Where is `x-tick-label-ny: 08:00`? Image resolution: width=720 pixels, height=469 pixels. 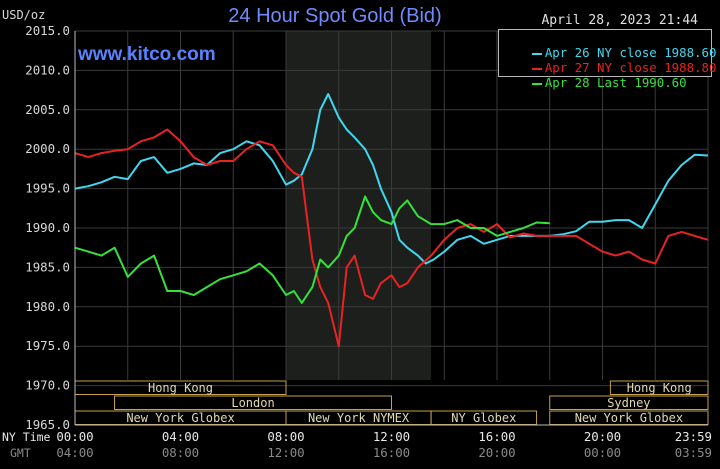
x-tick-label-ny: 08:00 is located at coordinates (285, 436).